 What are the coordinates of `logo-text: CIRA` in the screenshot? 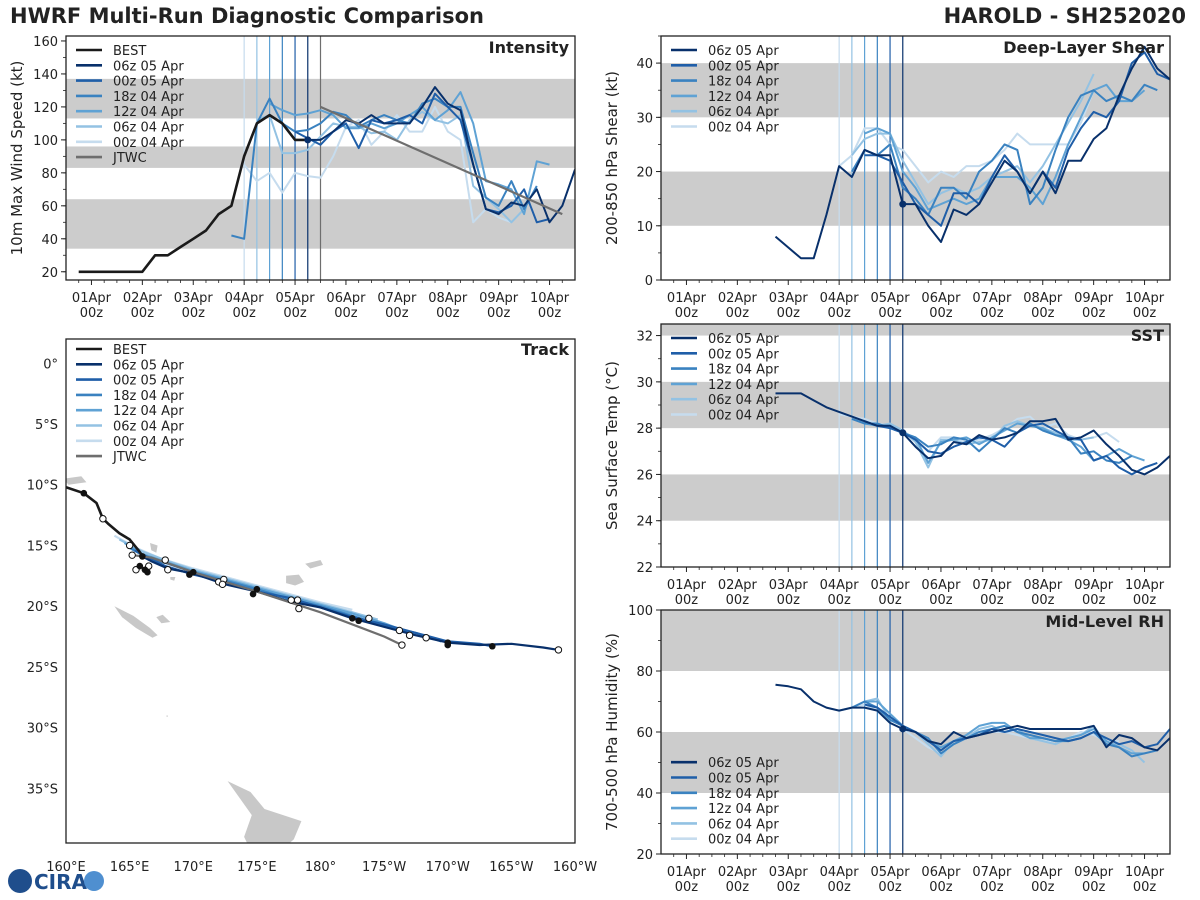 It's located at (61, 882).